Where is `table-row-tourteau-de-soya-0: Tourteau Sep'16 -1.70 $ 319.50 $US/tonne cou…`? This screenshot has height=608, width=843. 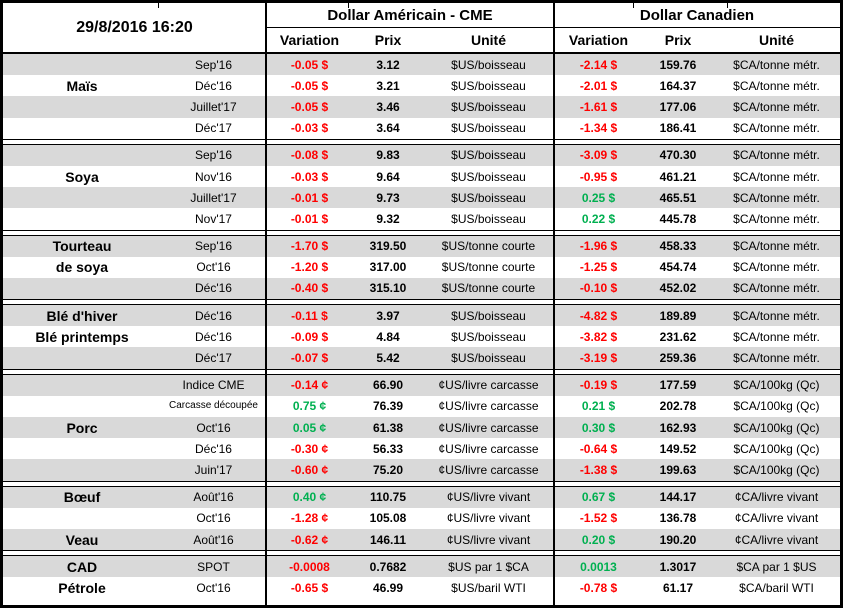
table-row-tourteau-de-soya-0: Tourteau Sep'16 -1.70 $ 319.50 $US/tonne cou… is located at coordinates (421, 246).